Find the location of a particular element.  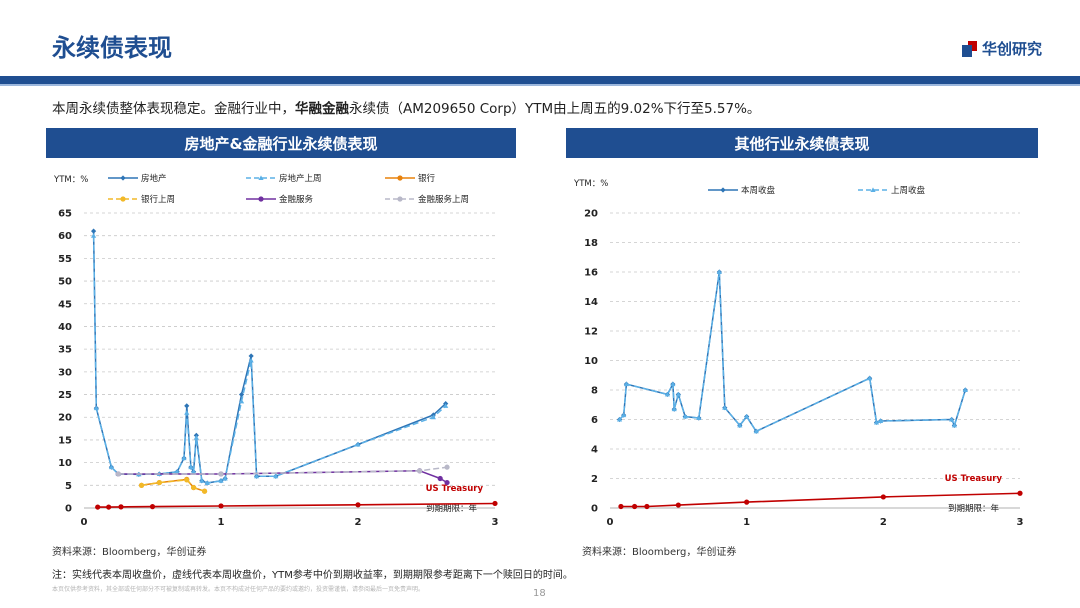

legend-label-0-1: 房地产上周 is located at coordinates (300, 178).